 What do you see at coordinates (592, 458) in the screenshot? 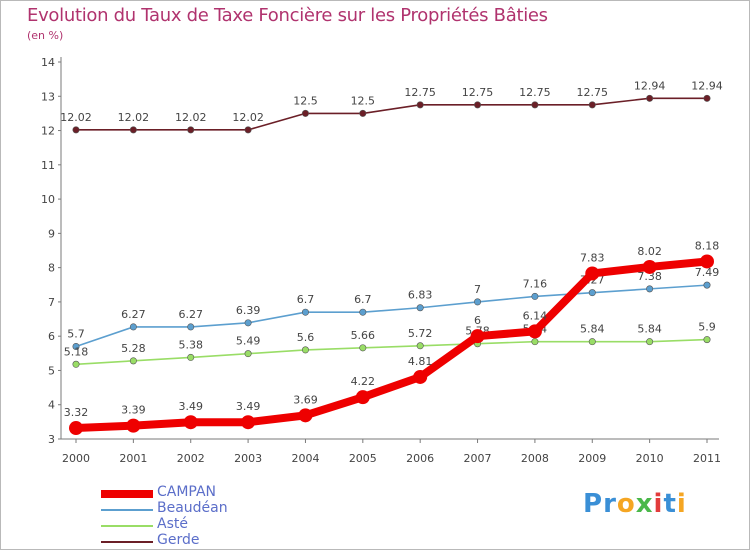
I see `x-tick-label: 2009` at bounding box center [592, 458].